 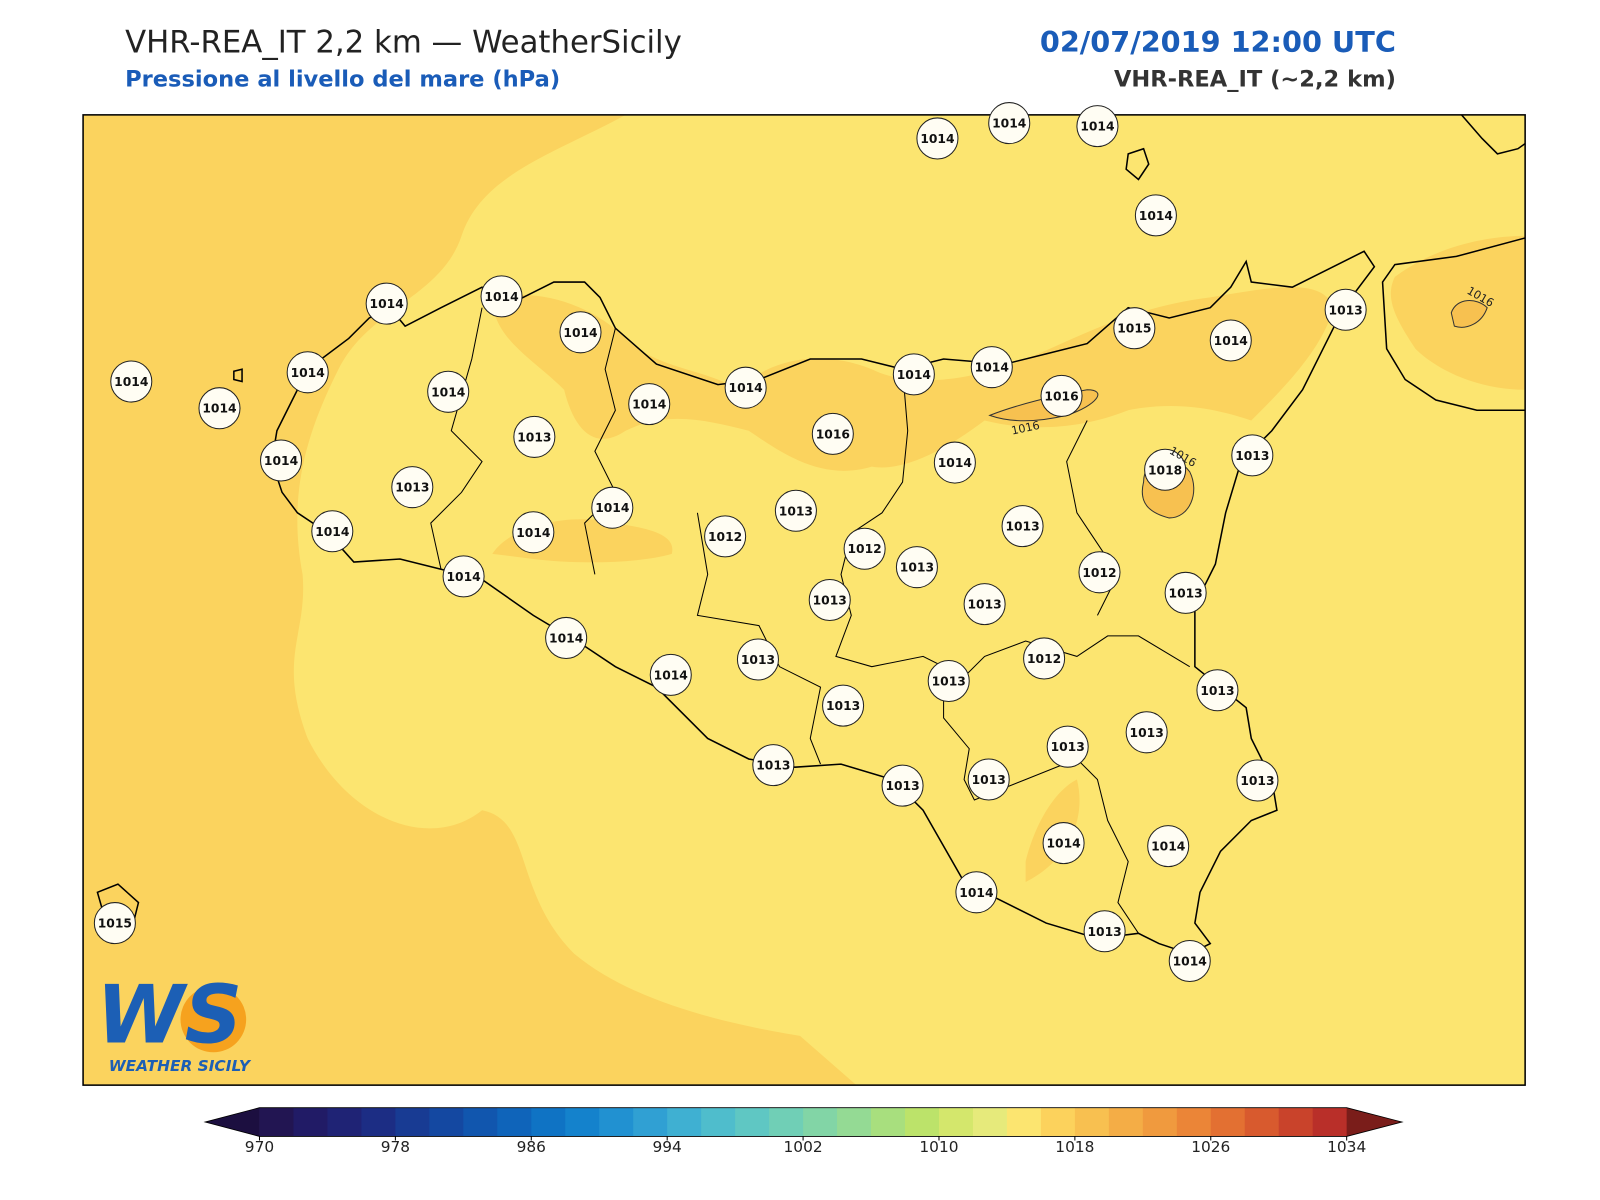 What do you see at coordinates (1210, 1147) in the screenshot?
I see `colorbar-tick-label: 1026` at bounding box center [1210, 1147].